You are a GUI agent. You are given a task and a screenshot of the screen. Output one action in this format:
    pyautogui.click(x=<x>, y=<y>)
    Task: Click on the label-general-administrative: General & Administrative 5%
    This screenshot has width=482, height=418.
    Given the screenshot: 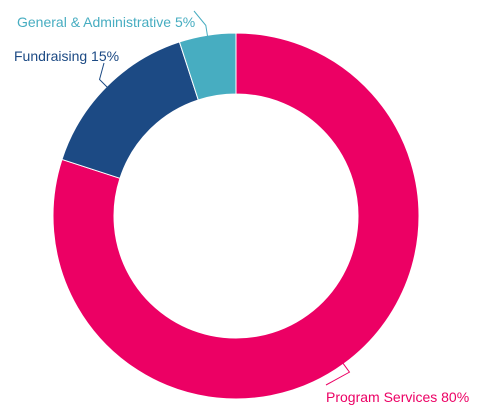 What is the action you would take?
    pyautogui.click(x=106, y=22)
    